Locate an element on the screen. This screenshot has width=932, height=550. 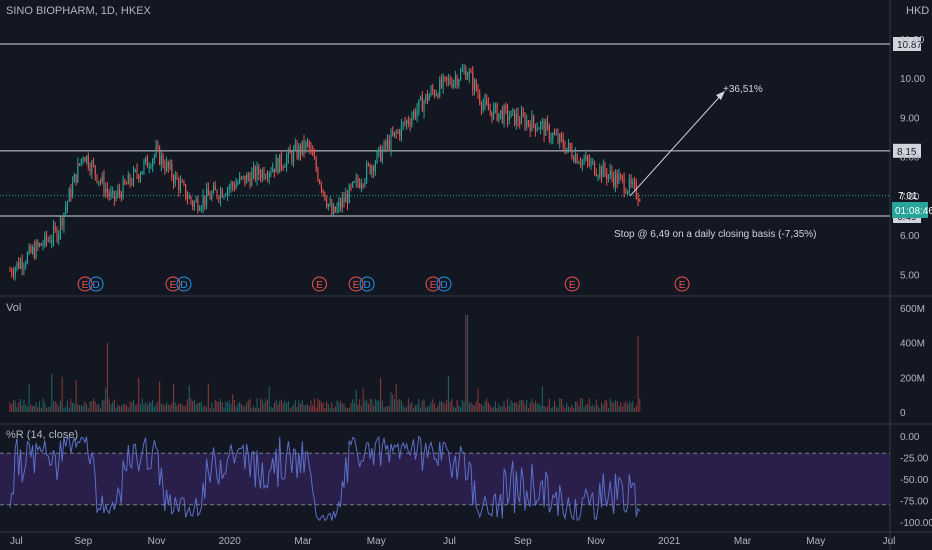
symbol-title: SINO BIOPHARM, 1D, HKEX is located at coordinates (79, 11).